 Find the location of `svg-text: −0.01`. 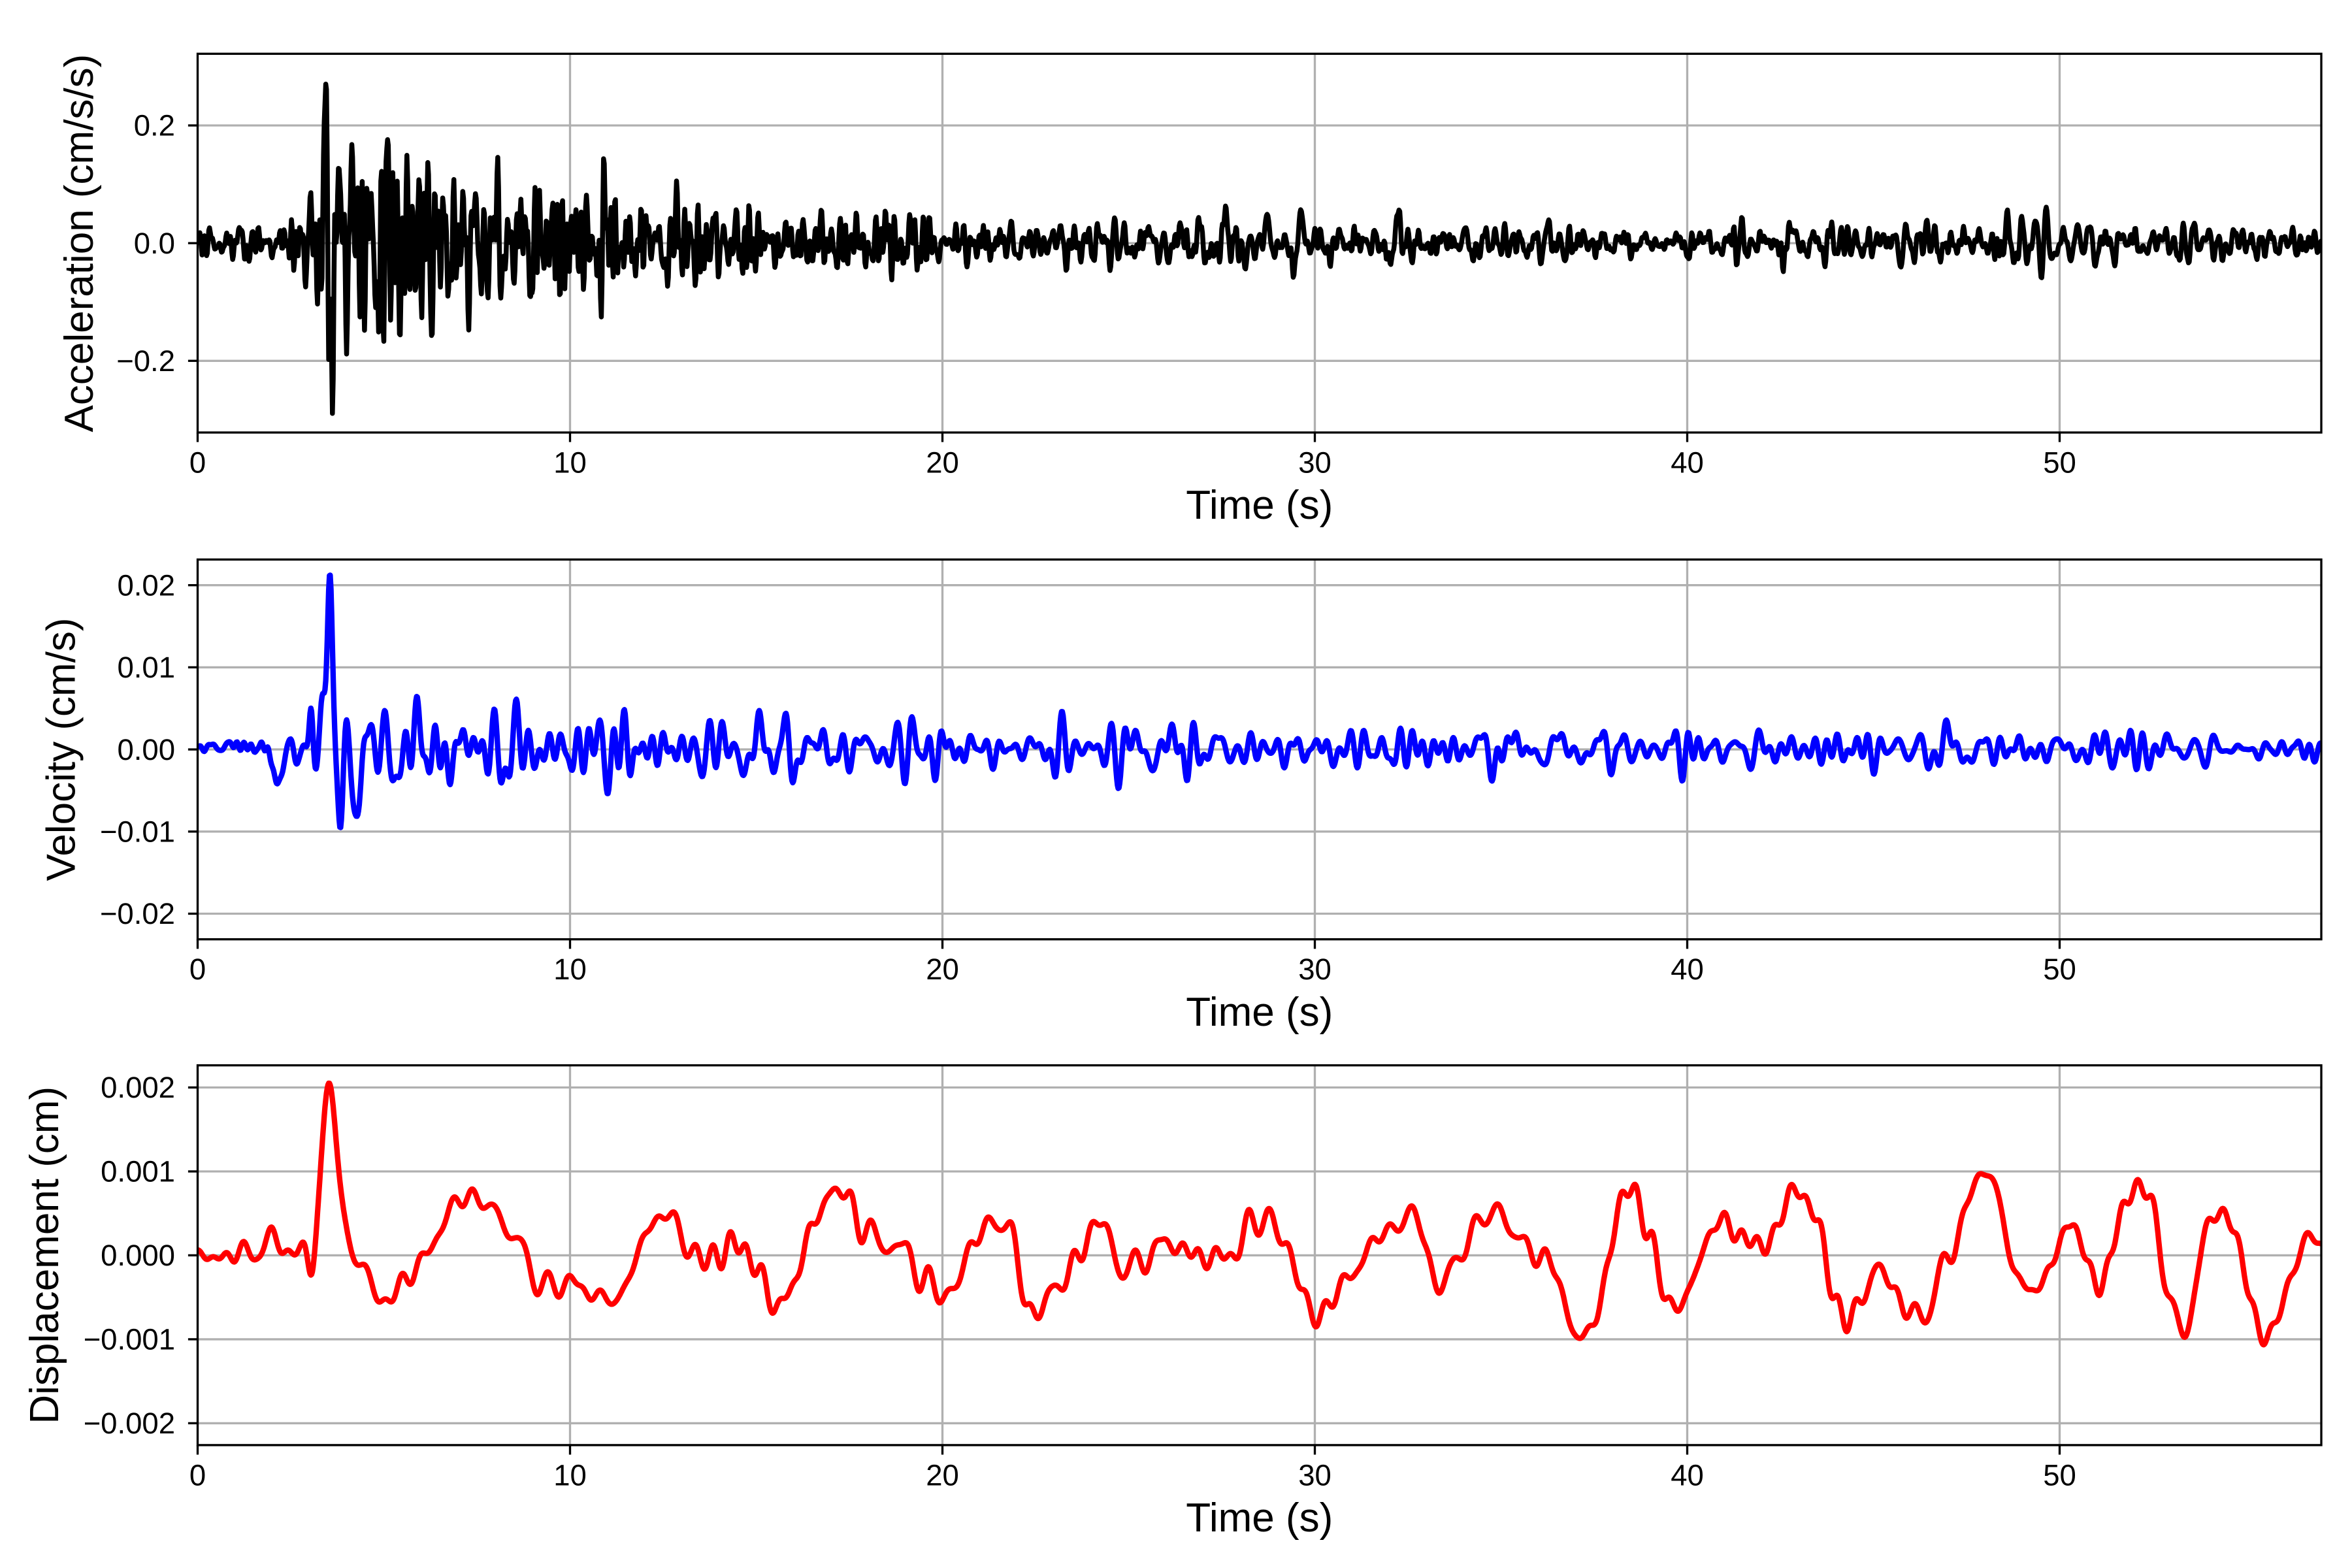

svg-text: −0.01 is located at coordinates (137, 832).